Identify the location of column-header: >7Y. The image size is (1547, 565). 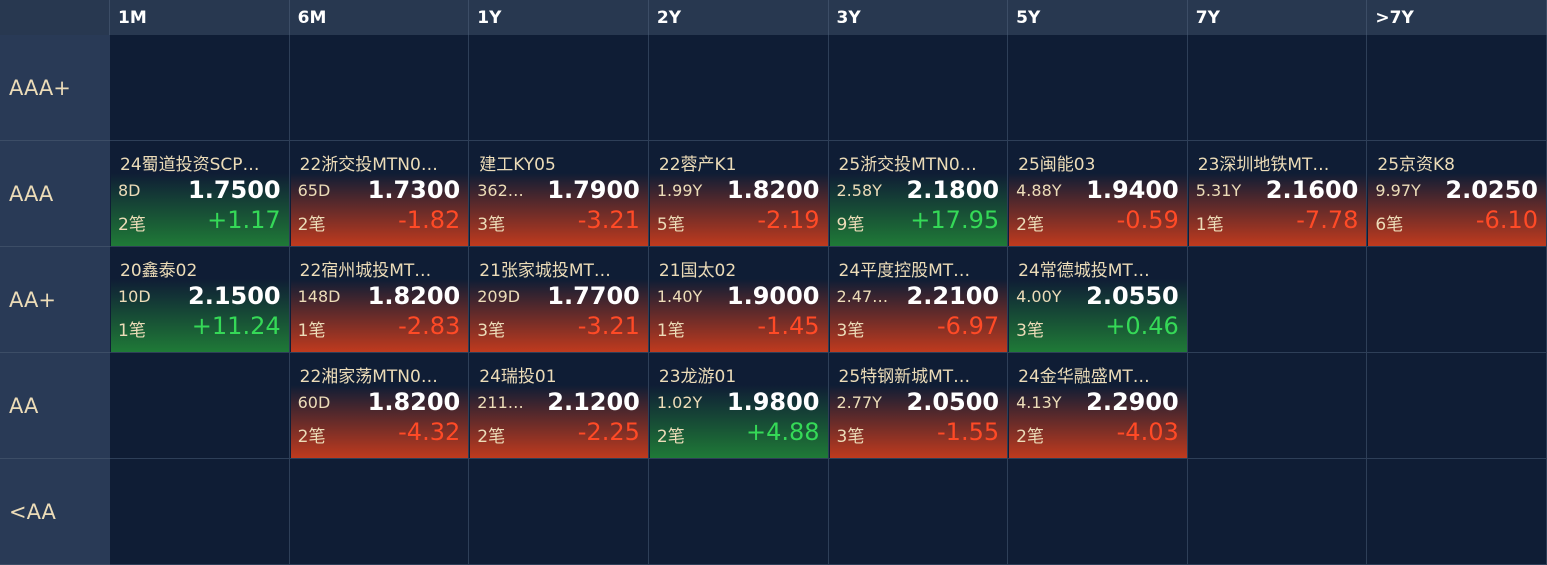
(1457, 17).